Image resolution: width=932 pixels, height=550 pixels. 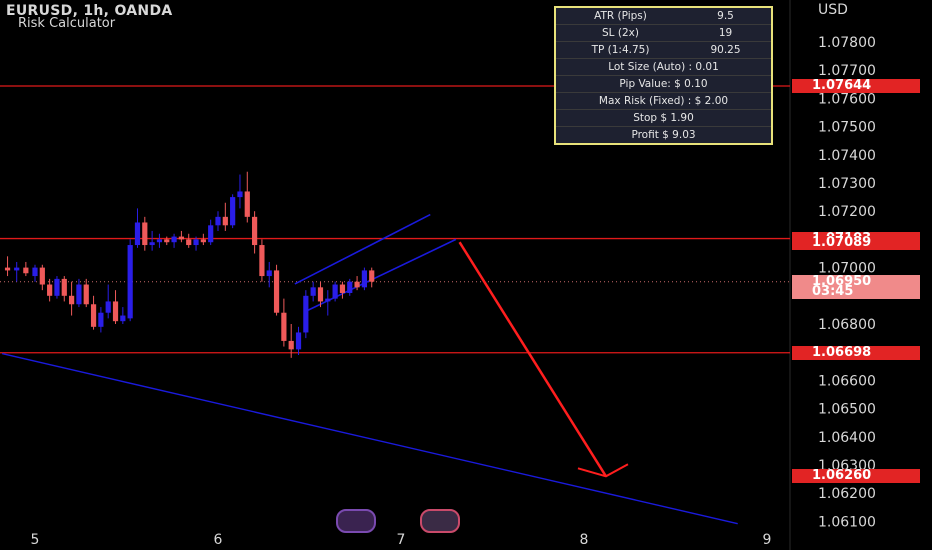 What do you see at coordinates (847, 156) in the screenshot?
I see `y-tick-label: 1.07400` at bounding box center [847, 156].